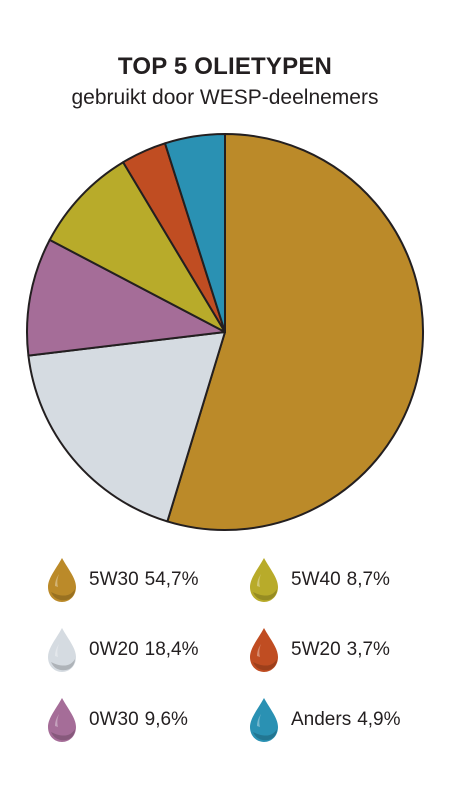 The height and width of the screenshot is (800, 450). Describe the element at coordinates (195, 233) in the screenshot. I see `pie-slice-anders` at that location.